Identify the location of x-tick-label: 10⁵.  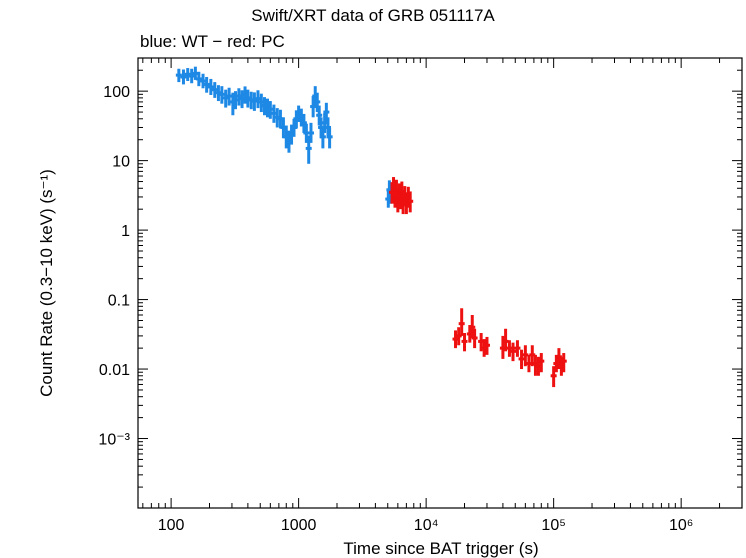
(553, 525).